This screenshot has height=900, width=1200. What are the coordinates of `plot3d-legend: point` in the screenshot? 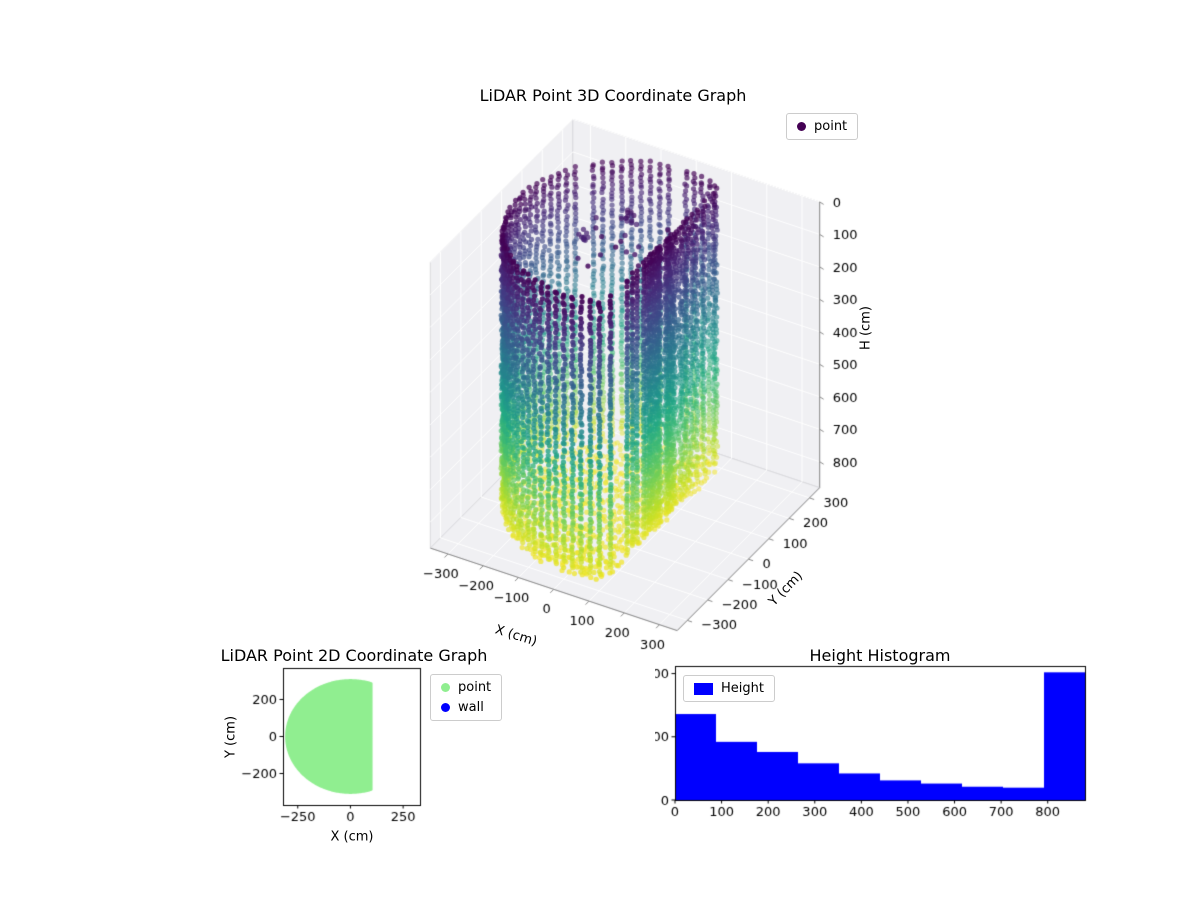 It's located at (822, 126).